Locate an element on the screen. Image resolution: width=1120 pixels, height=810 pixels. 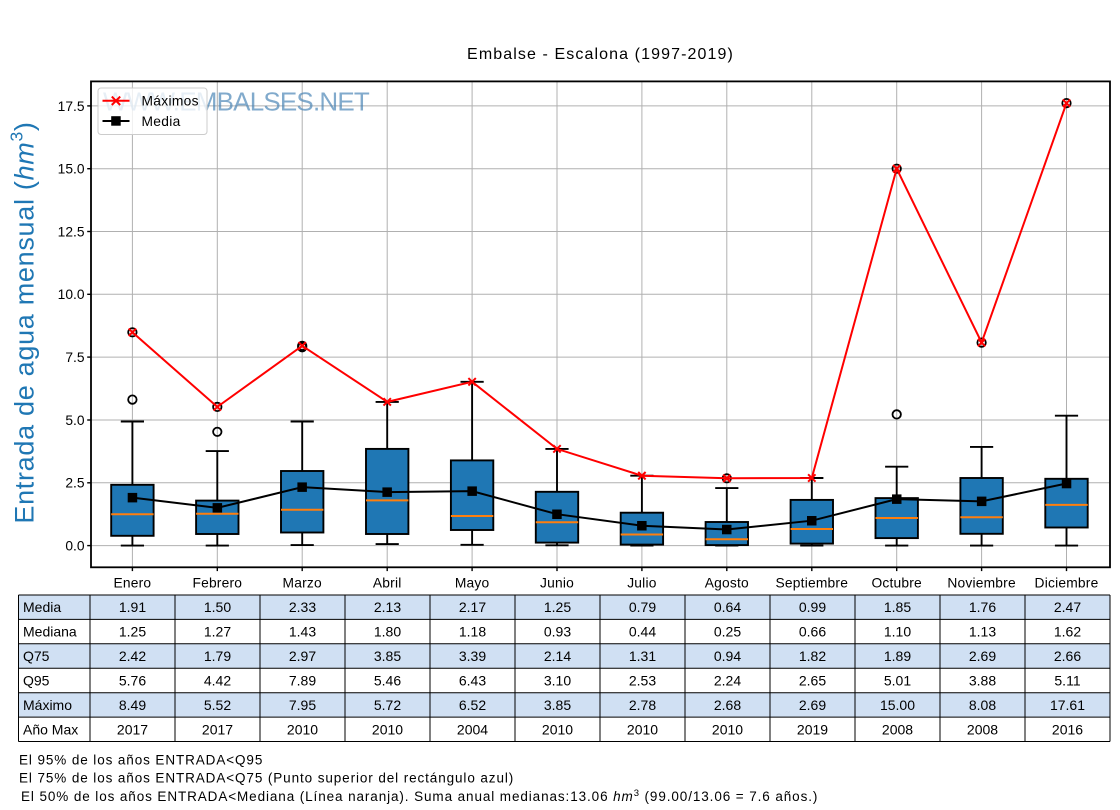
svg-text: 0.0 is located at coordinates (75, 546).